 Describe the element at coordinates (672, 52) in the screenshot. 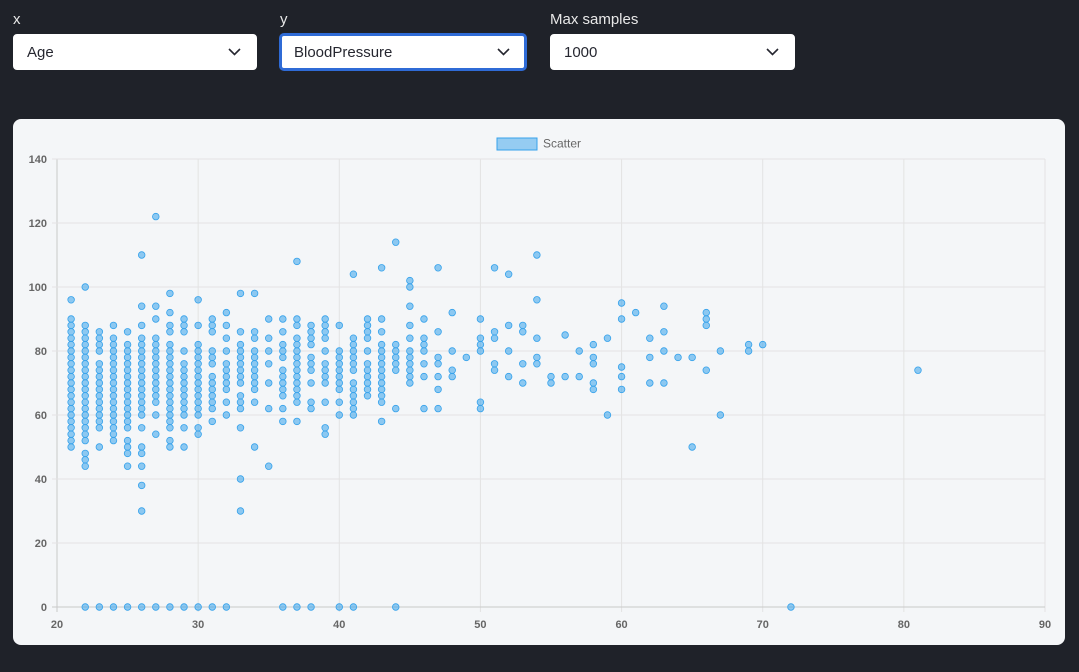

I see `max-samples-select: 1000` at that location.